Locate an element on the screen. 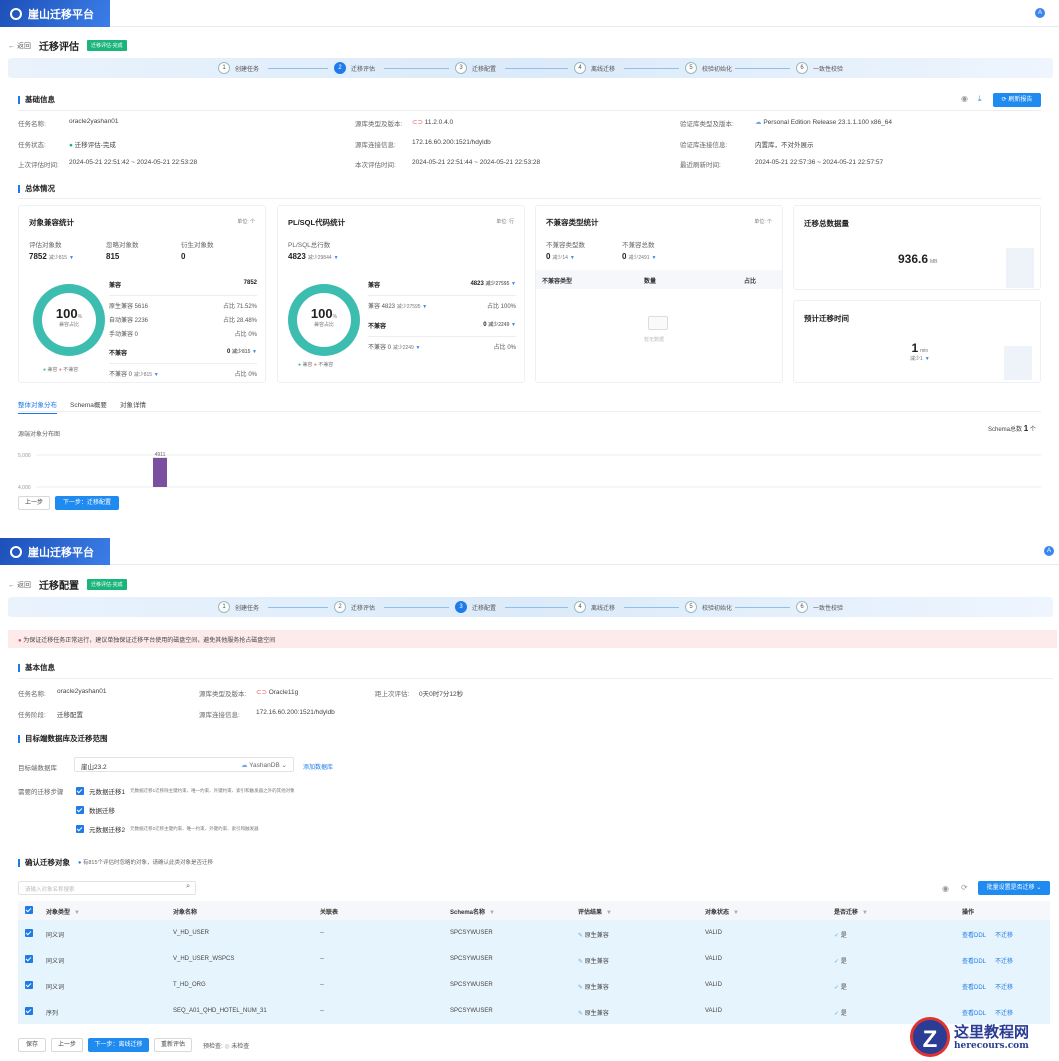 This screenshot has width=1059, height=1061. select-all-checkbox is located at coordinates (29, 910).